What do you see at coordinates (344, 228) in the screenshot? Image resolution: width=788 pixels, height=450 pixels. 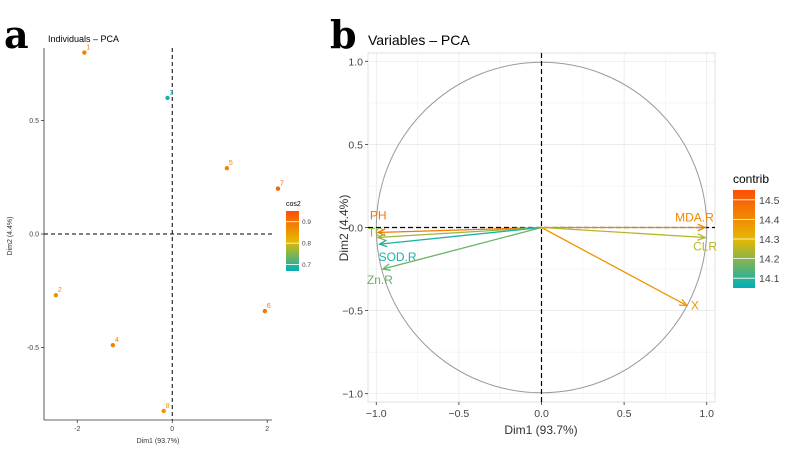 I see `panel-b-ylabel: Dim2 (4.4%)` at bounding box center [344, 228].